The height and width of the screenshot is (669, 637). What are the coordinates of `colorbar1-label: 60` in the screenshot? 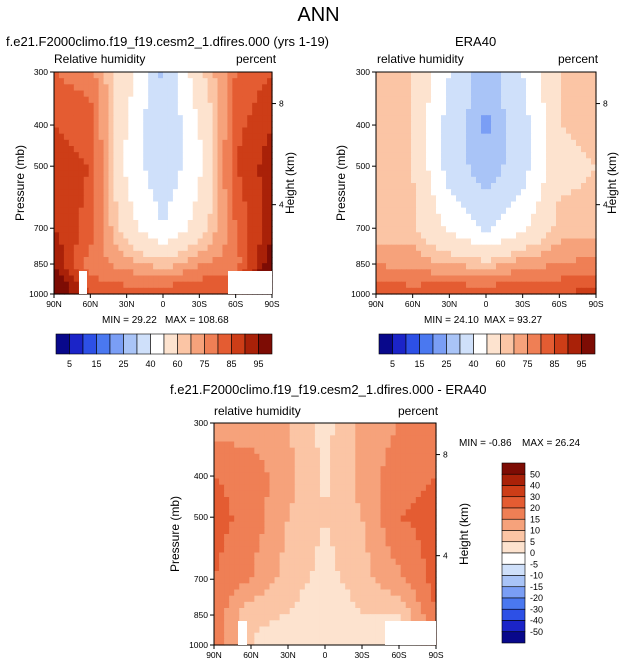 It's located at (177, 364).